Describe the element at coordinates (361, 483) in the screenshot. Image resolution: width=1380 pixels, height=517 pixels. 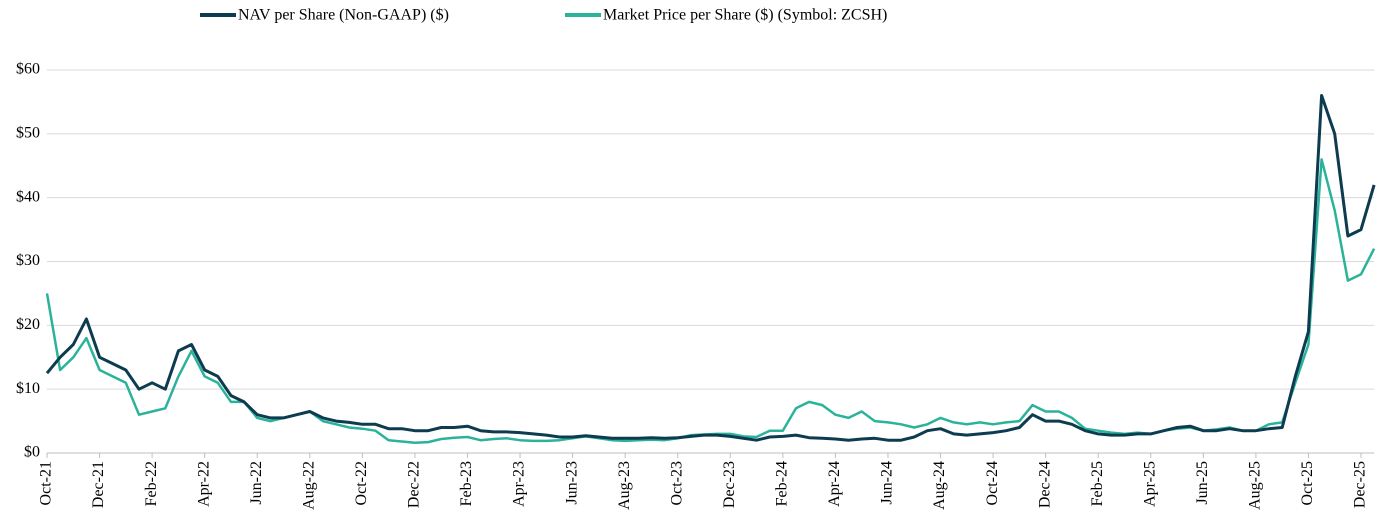
I see `x-tick-label: Oct-22` at that location.